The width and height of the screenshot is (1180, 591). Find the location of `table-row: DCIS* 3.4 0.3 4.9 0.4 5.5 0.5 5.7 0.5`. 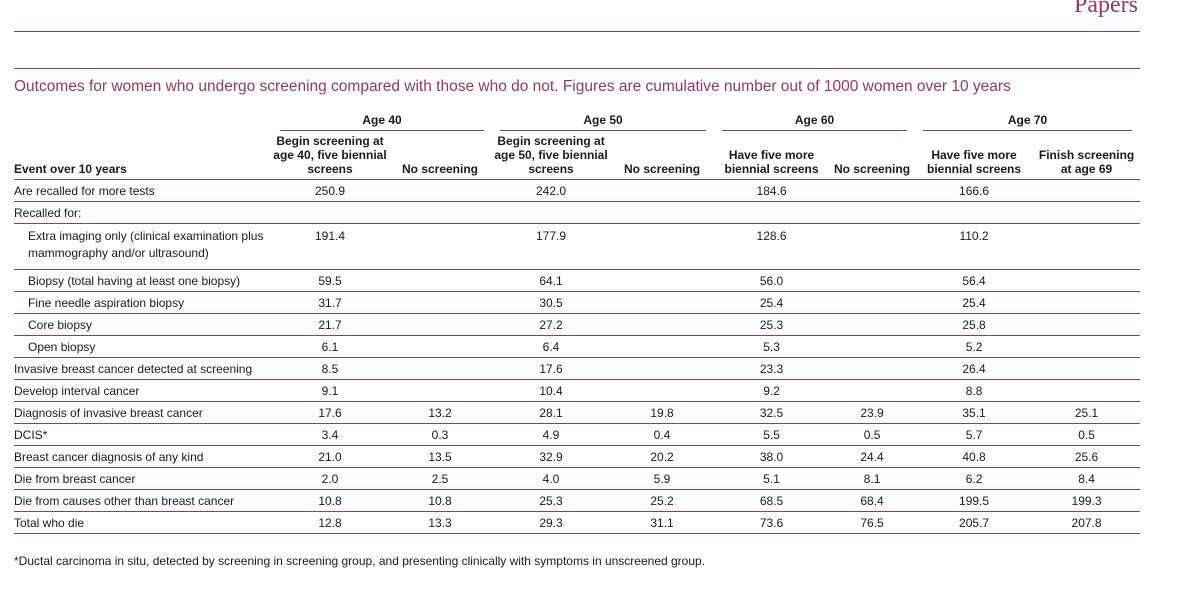

table-row: DCIS* 3.4 0.3 4.9 0.4 5.5 0.5 5.7 0.5 is located at coordinates (577, 434).